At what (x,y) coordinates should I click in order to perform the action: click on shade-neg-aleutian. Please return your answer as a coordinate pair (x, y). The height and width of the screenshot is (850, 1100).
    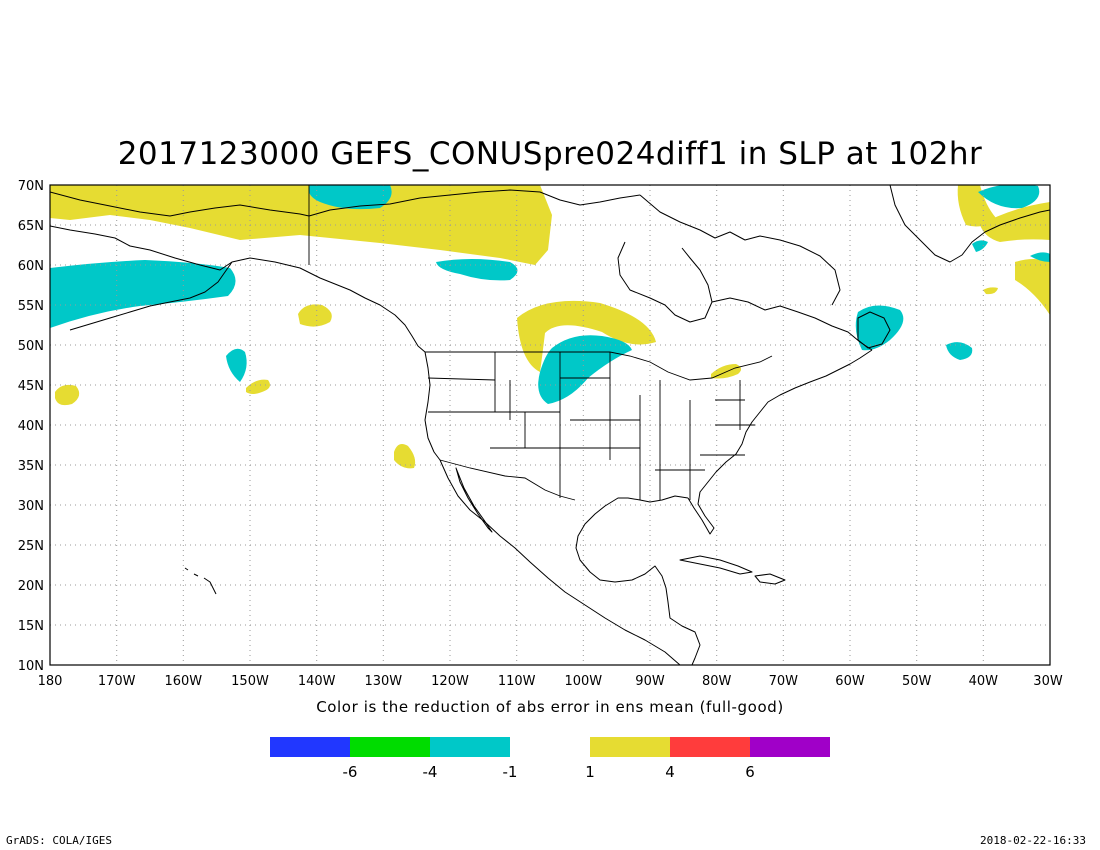
    Looking at the image, I should click on (143, 294).